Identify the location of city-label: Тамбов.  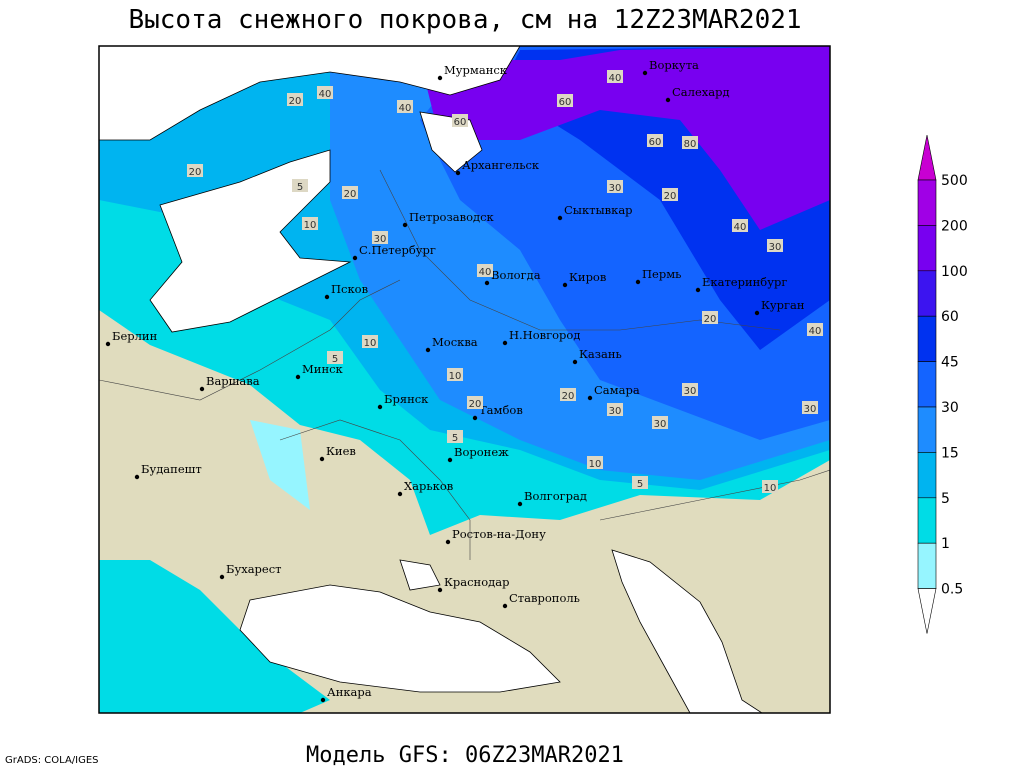
(501, 410).